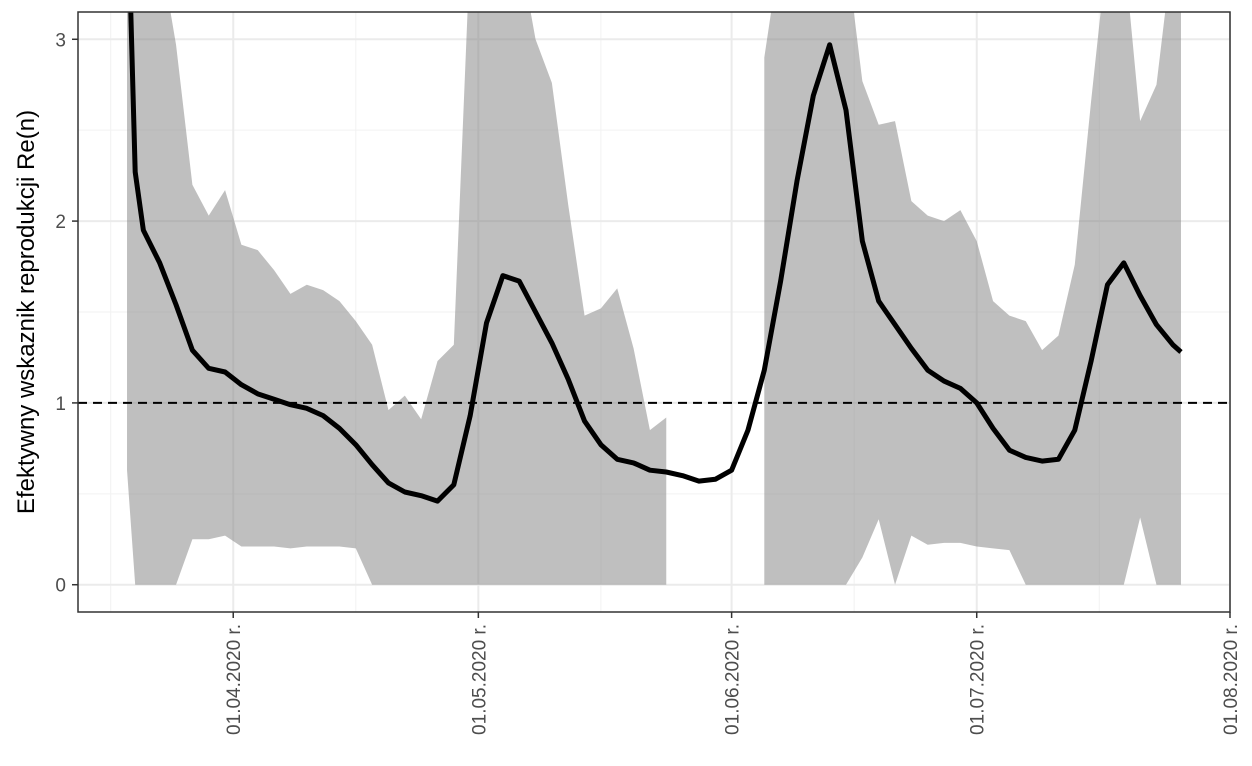 This screenshot has width=1252, height=766. What do you see at coordinates (479, 679) in the screenshot?
I see `x-tick-label: 01.05.2020 r.` at bounding box center [479, 679].